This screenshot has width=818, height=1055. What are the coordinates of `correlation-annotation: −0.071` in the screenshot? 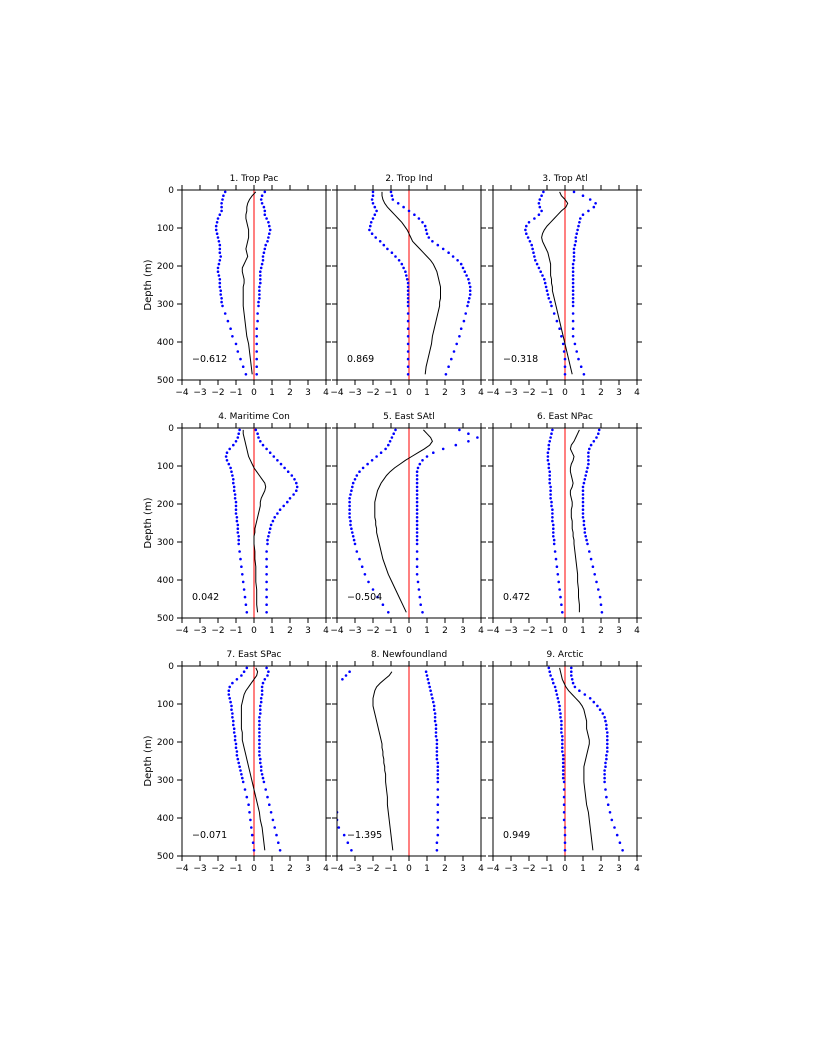 It's located at (209, 835).